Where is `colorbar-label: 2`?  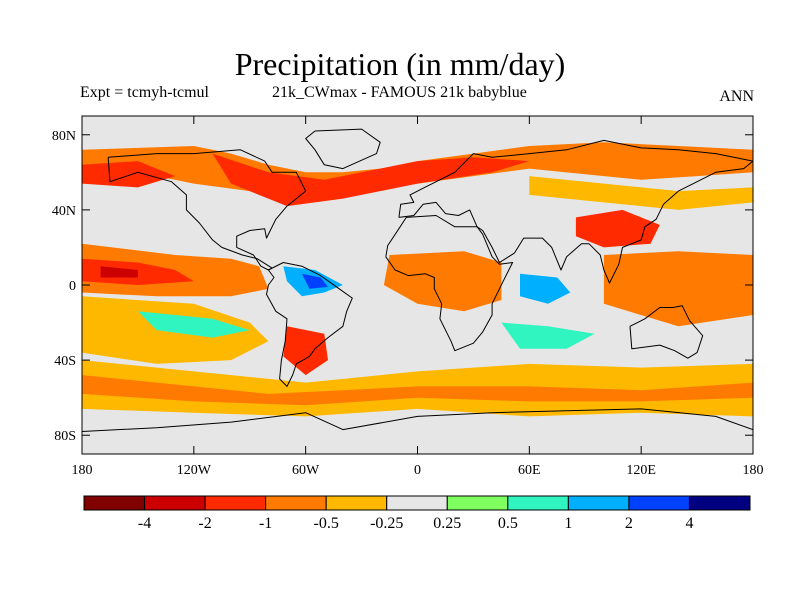 colorbar-label: 2 is located at coordinates (629, 523).